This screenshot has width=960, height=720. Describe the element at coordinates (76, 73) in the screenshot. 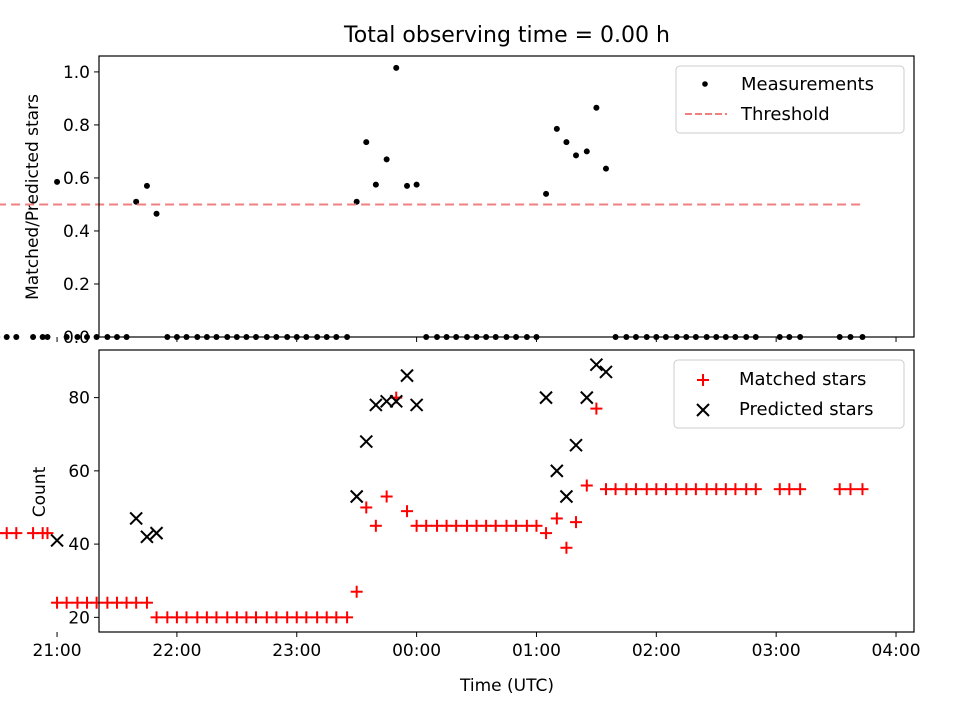

I see `y-tick-label: 1.0` at that location.